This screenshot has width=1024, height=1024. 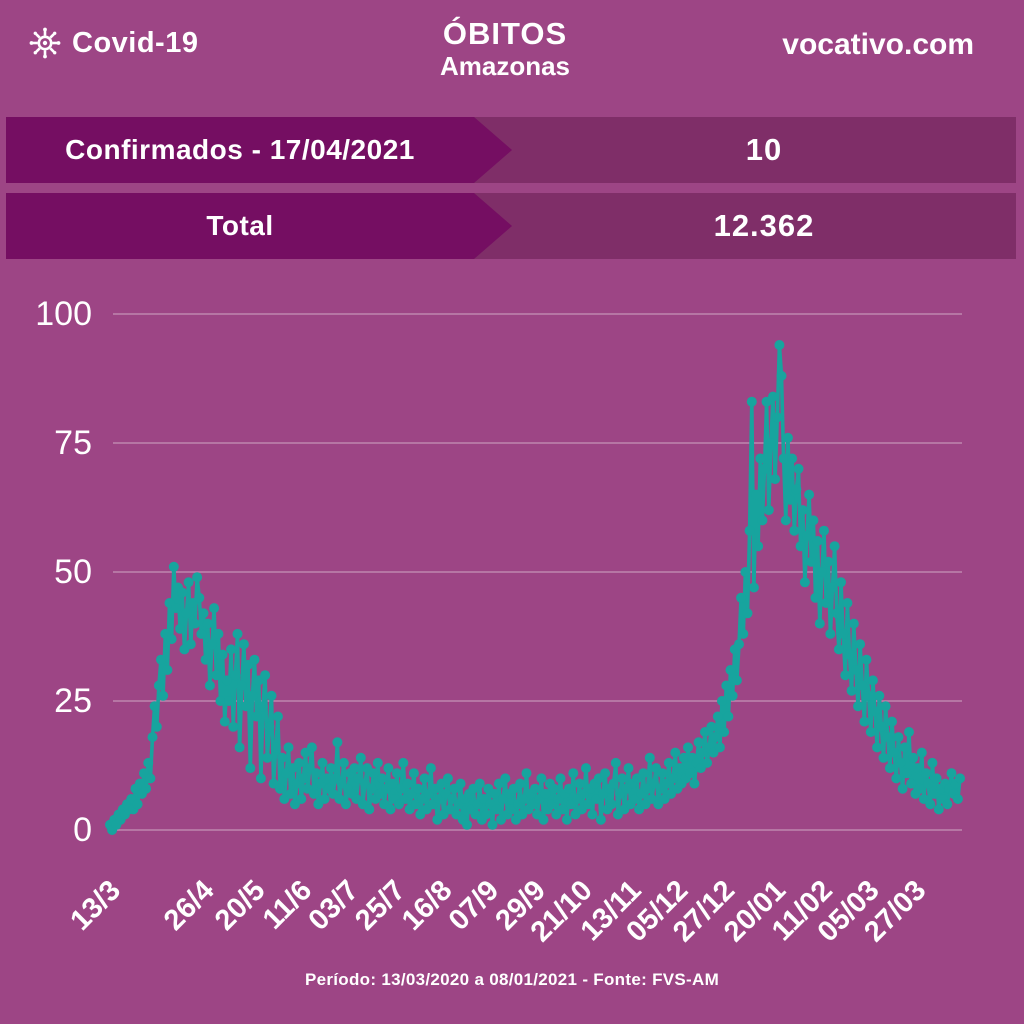 I want to click on page-title: ÓBITOS Amazonas, so click(x=505, y=49).